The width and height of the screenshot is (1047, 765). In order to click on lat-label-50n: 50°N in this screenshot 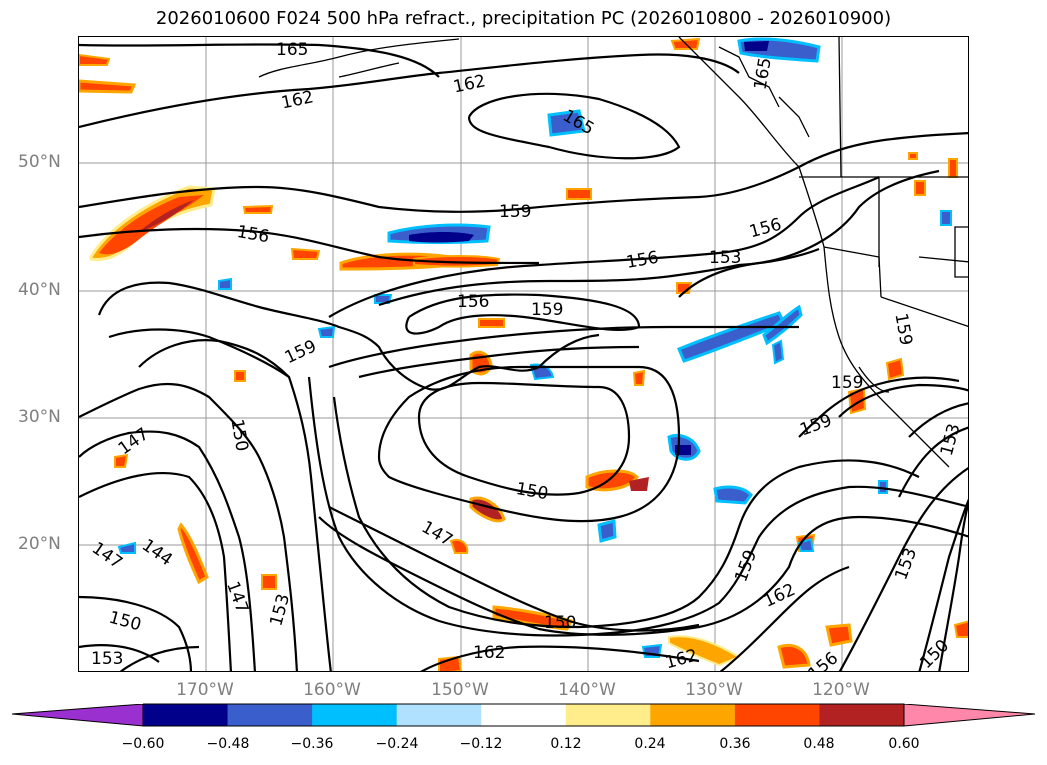, I will do `click(39, 162)`.